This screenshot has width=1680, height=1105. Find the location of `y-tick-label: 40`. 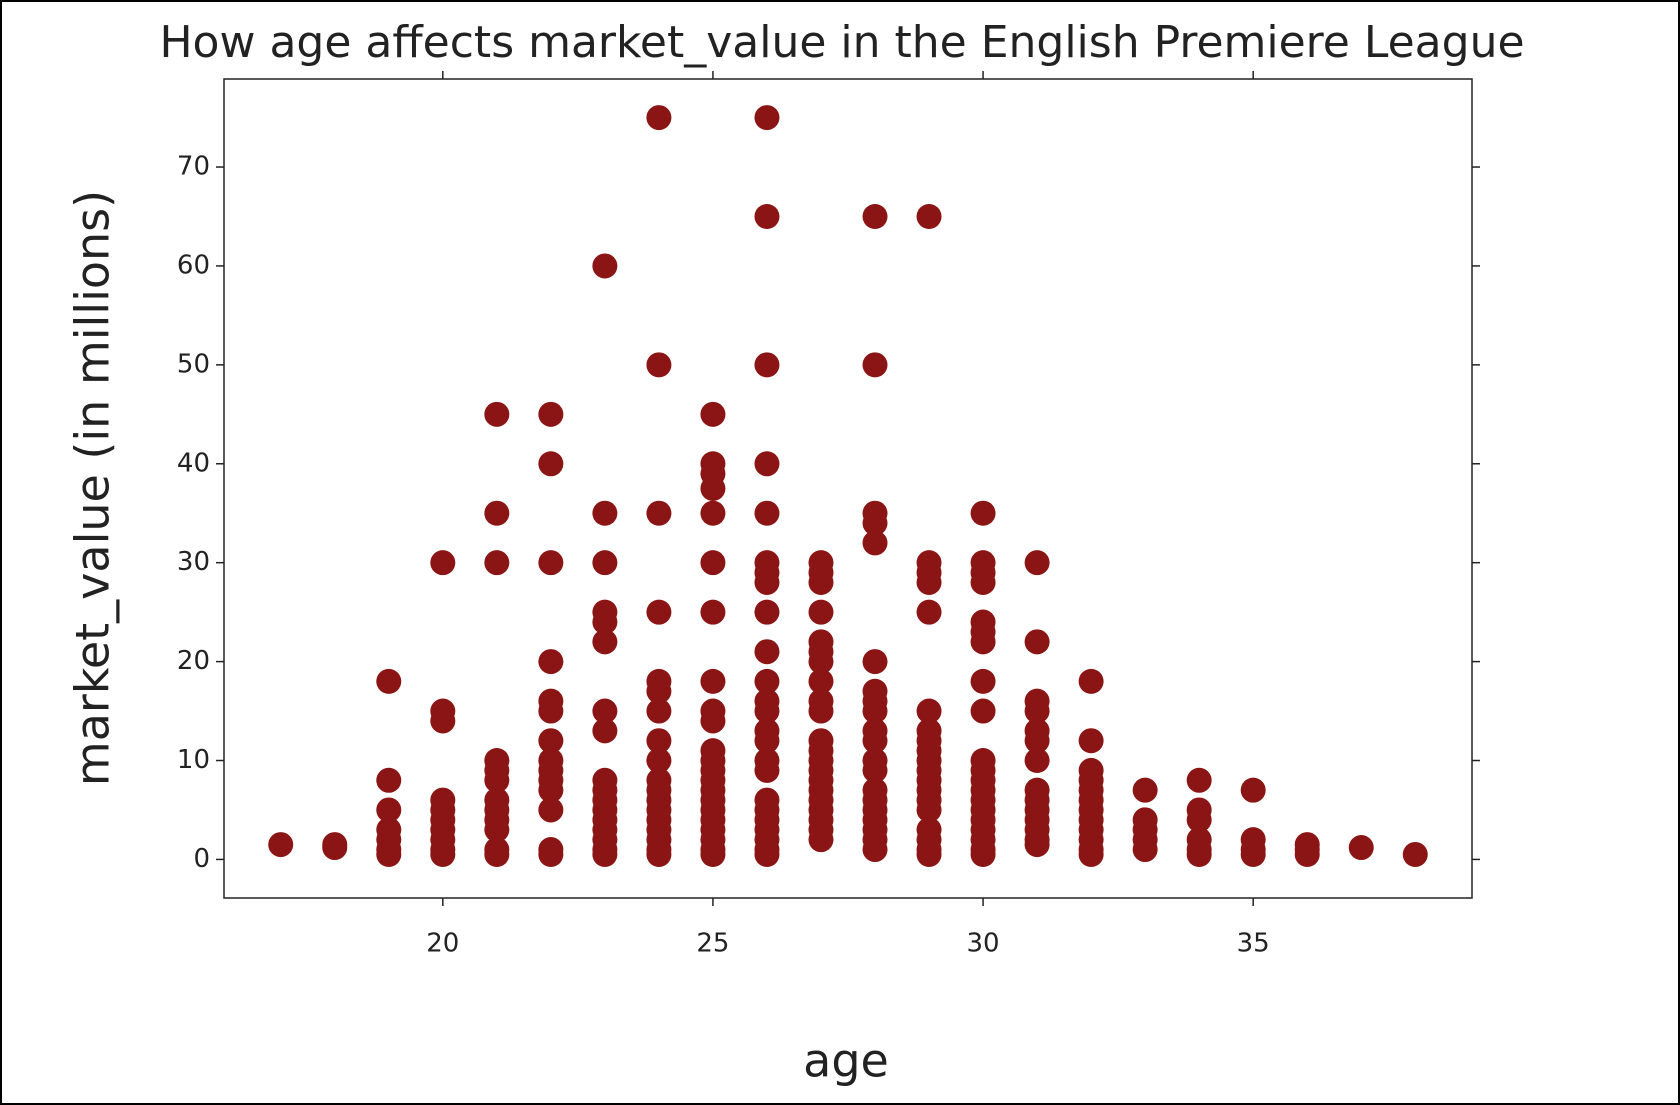

y-tick-label: 40 is located at coordinates (193, 463).